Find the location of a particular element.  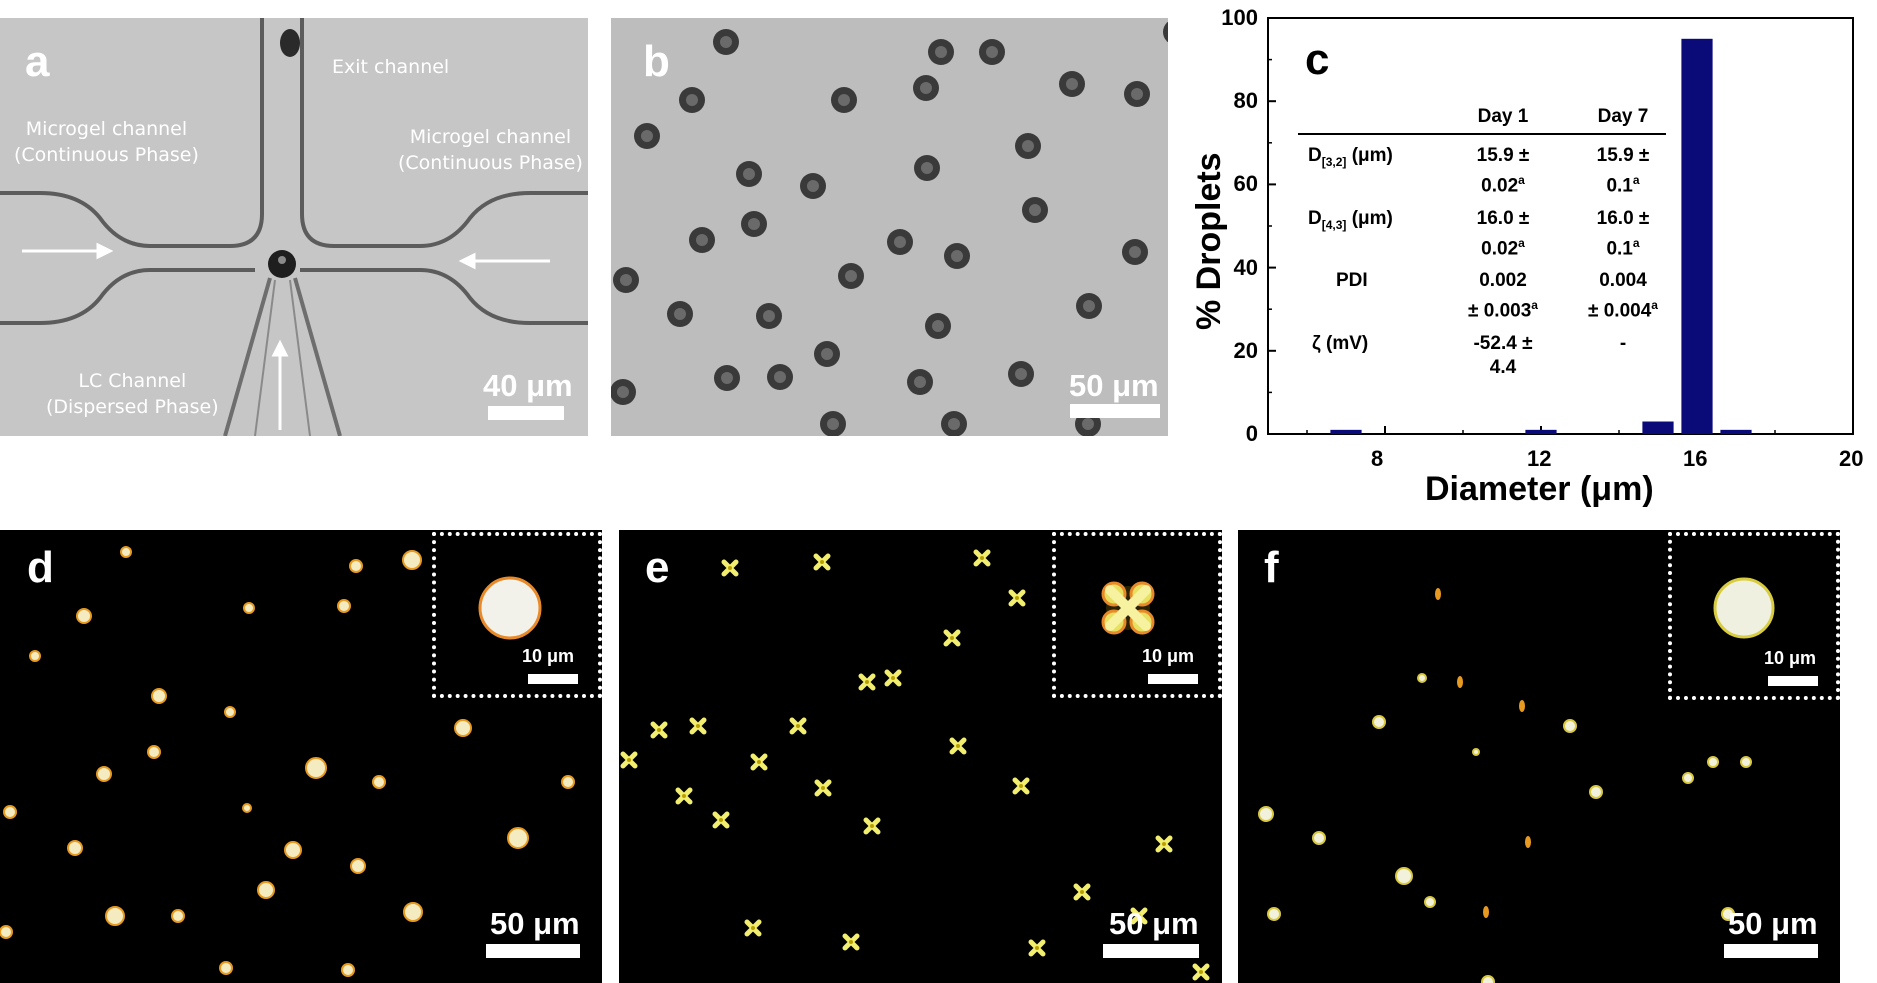

panel-f-scale-label: 50 μm is located at coordinates (1773, 923).